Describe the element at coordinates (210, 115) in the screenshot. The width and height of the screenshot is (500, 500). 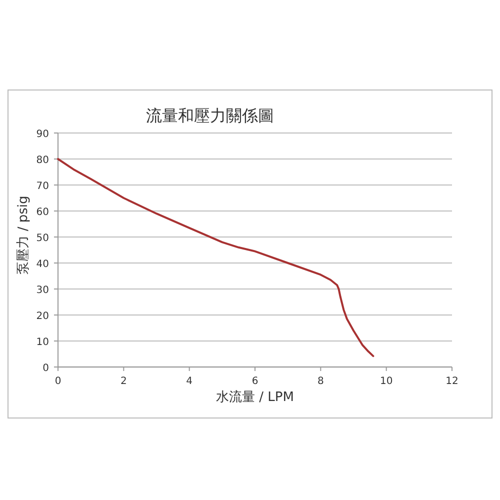
I see `chart-title: 流量和壓力關係圖` at that location.